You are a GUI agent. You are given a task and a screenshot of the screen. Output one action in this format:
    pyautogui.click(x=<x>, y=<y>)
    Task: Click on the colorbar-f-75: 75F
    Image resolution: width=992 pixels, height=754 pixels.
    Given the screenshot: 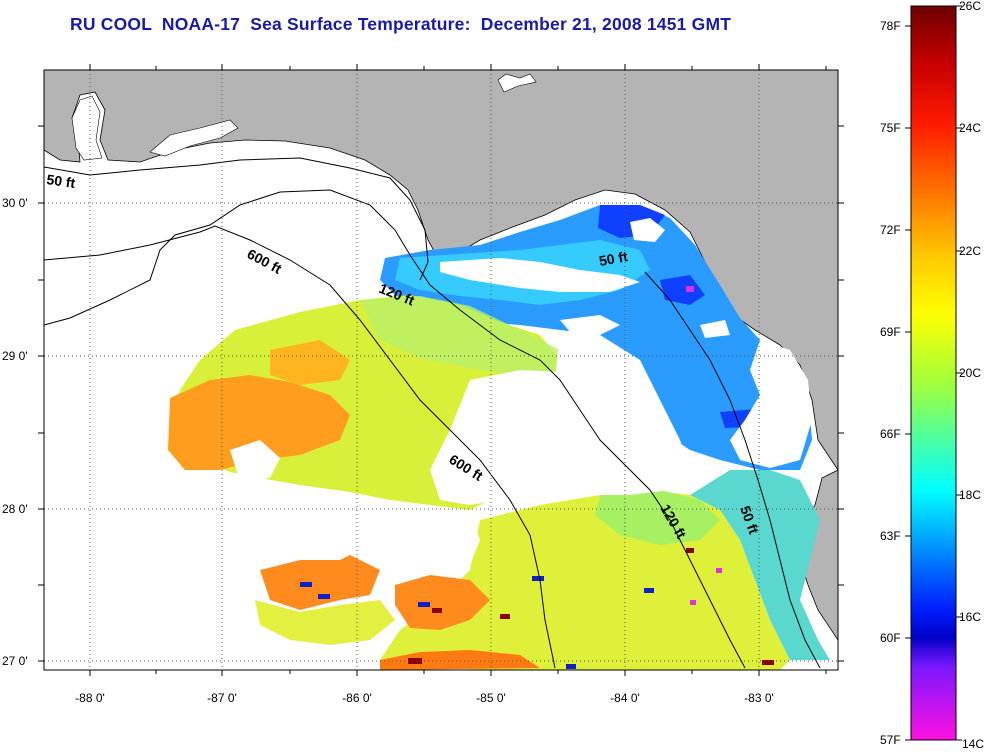 What is the action you would take?
    pyautogui.click(x=890, y=128)
    